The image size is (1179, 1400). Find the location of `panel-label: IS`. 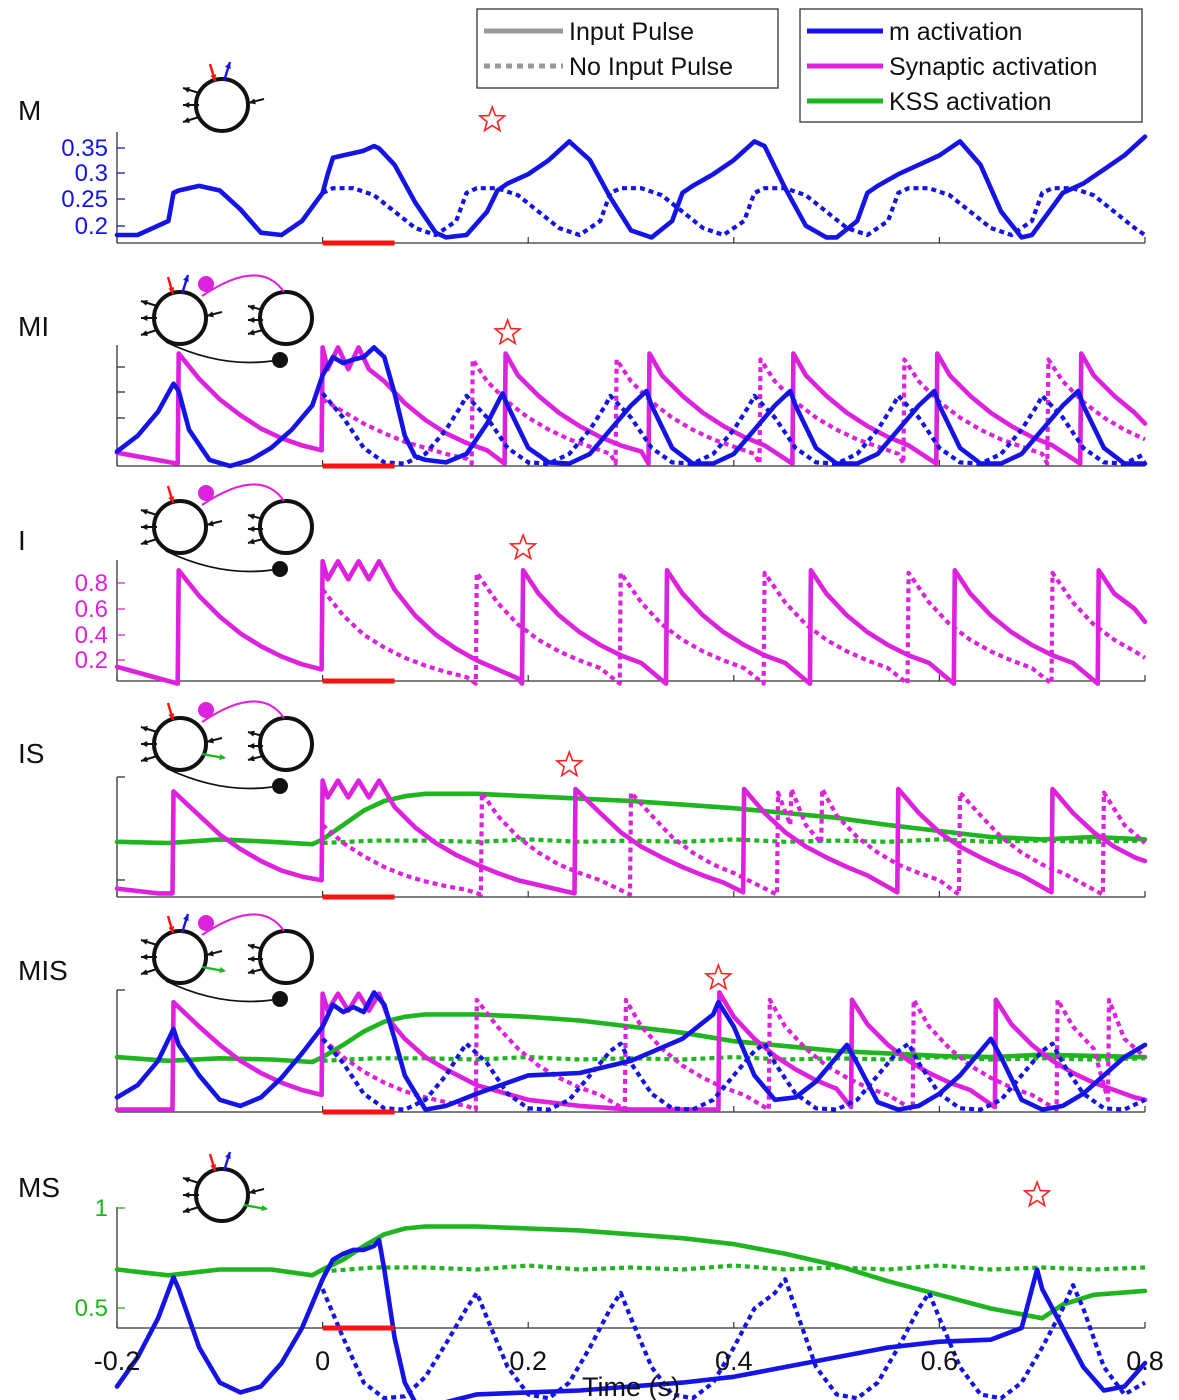

panel-label: IS is located at coordinates (31, 753).